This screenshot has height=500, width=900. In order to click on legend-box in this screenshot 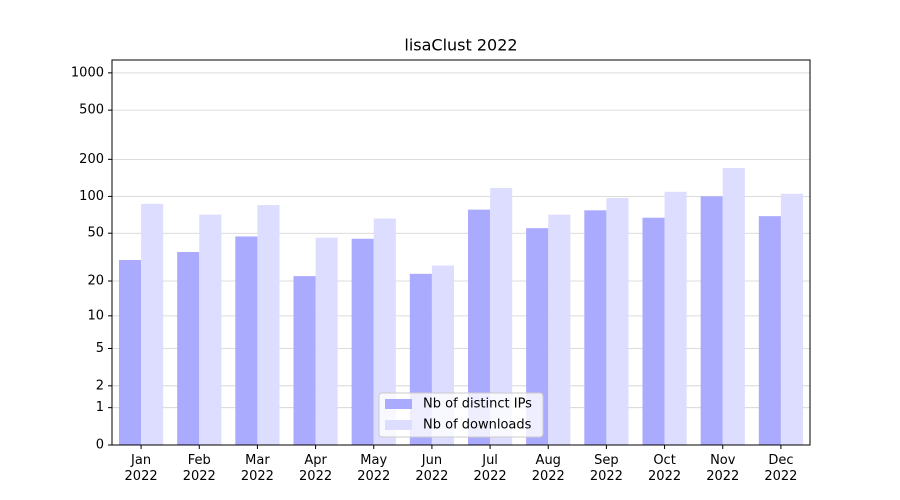, I will do `click(461, 415)`.